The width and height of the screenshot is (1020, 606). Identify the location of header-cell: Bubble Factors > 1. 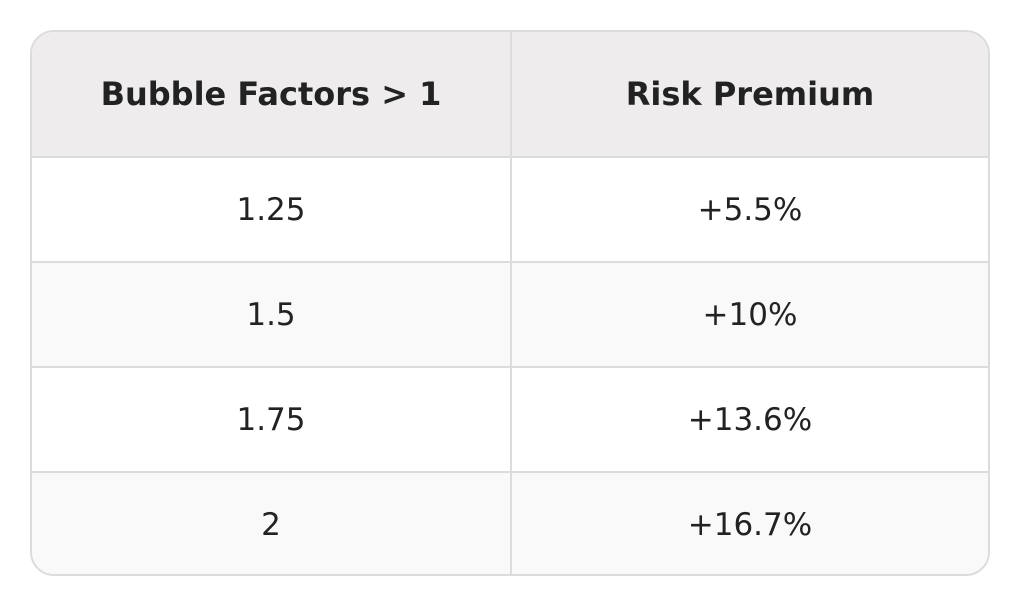
(272, 95).